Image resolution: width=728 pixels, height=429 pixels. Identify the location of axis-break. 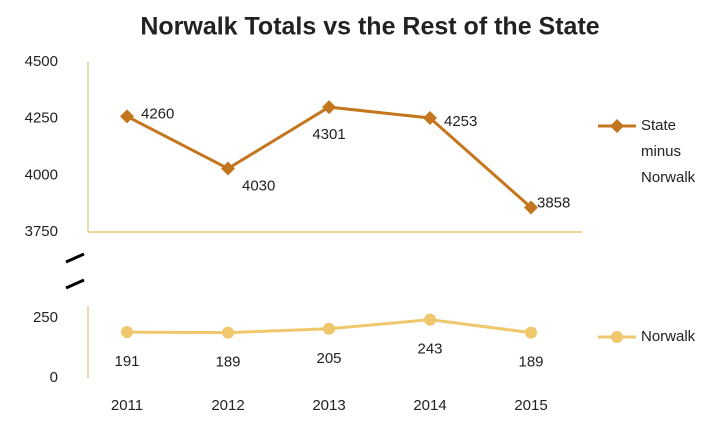
(75, 271).